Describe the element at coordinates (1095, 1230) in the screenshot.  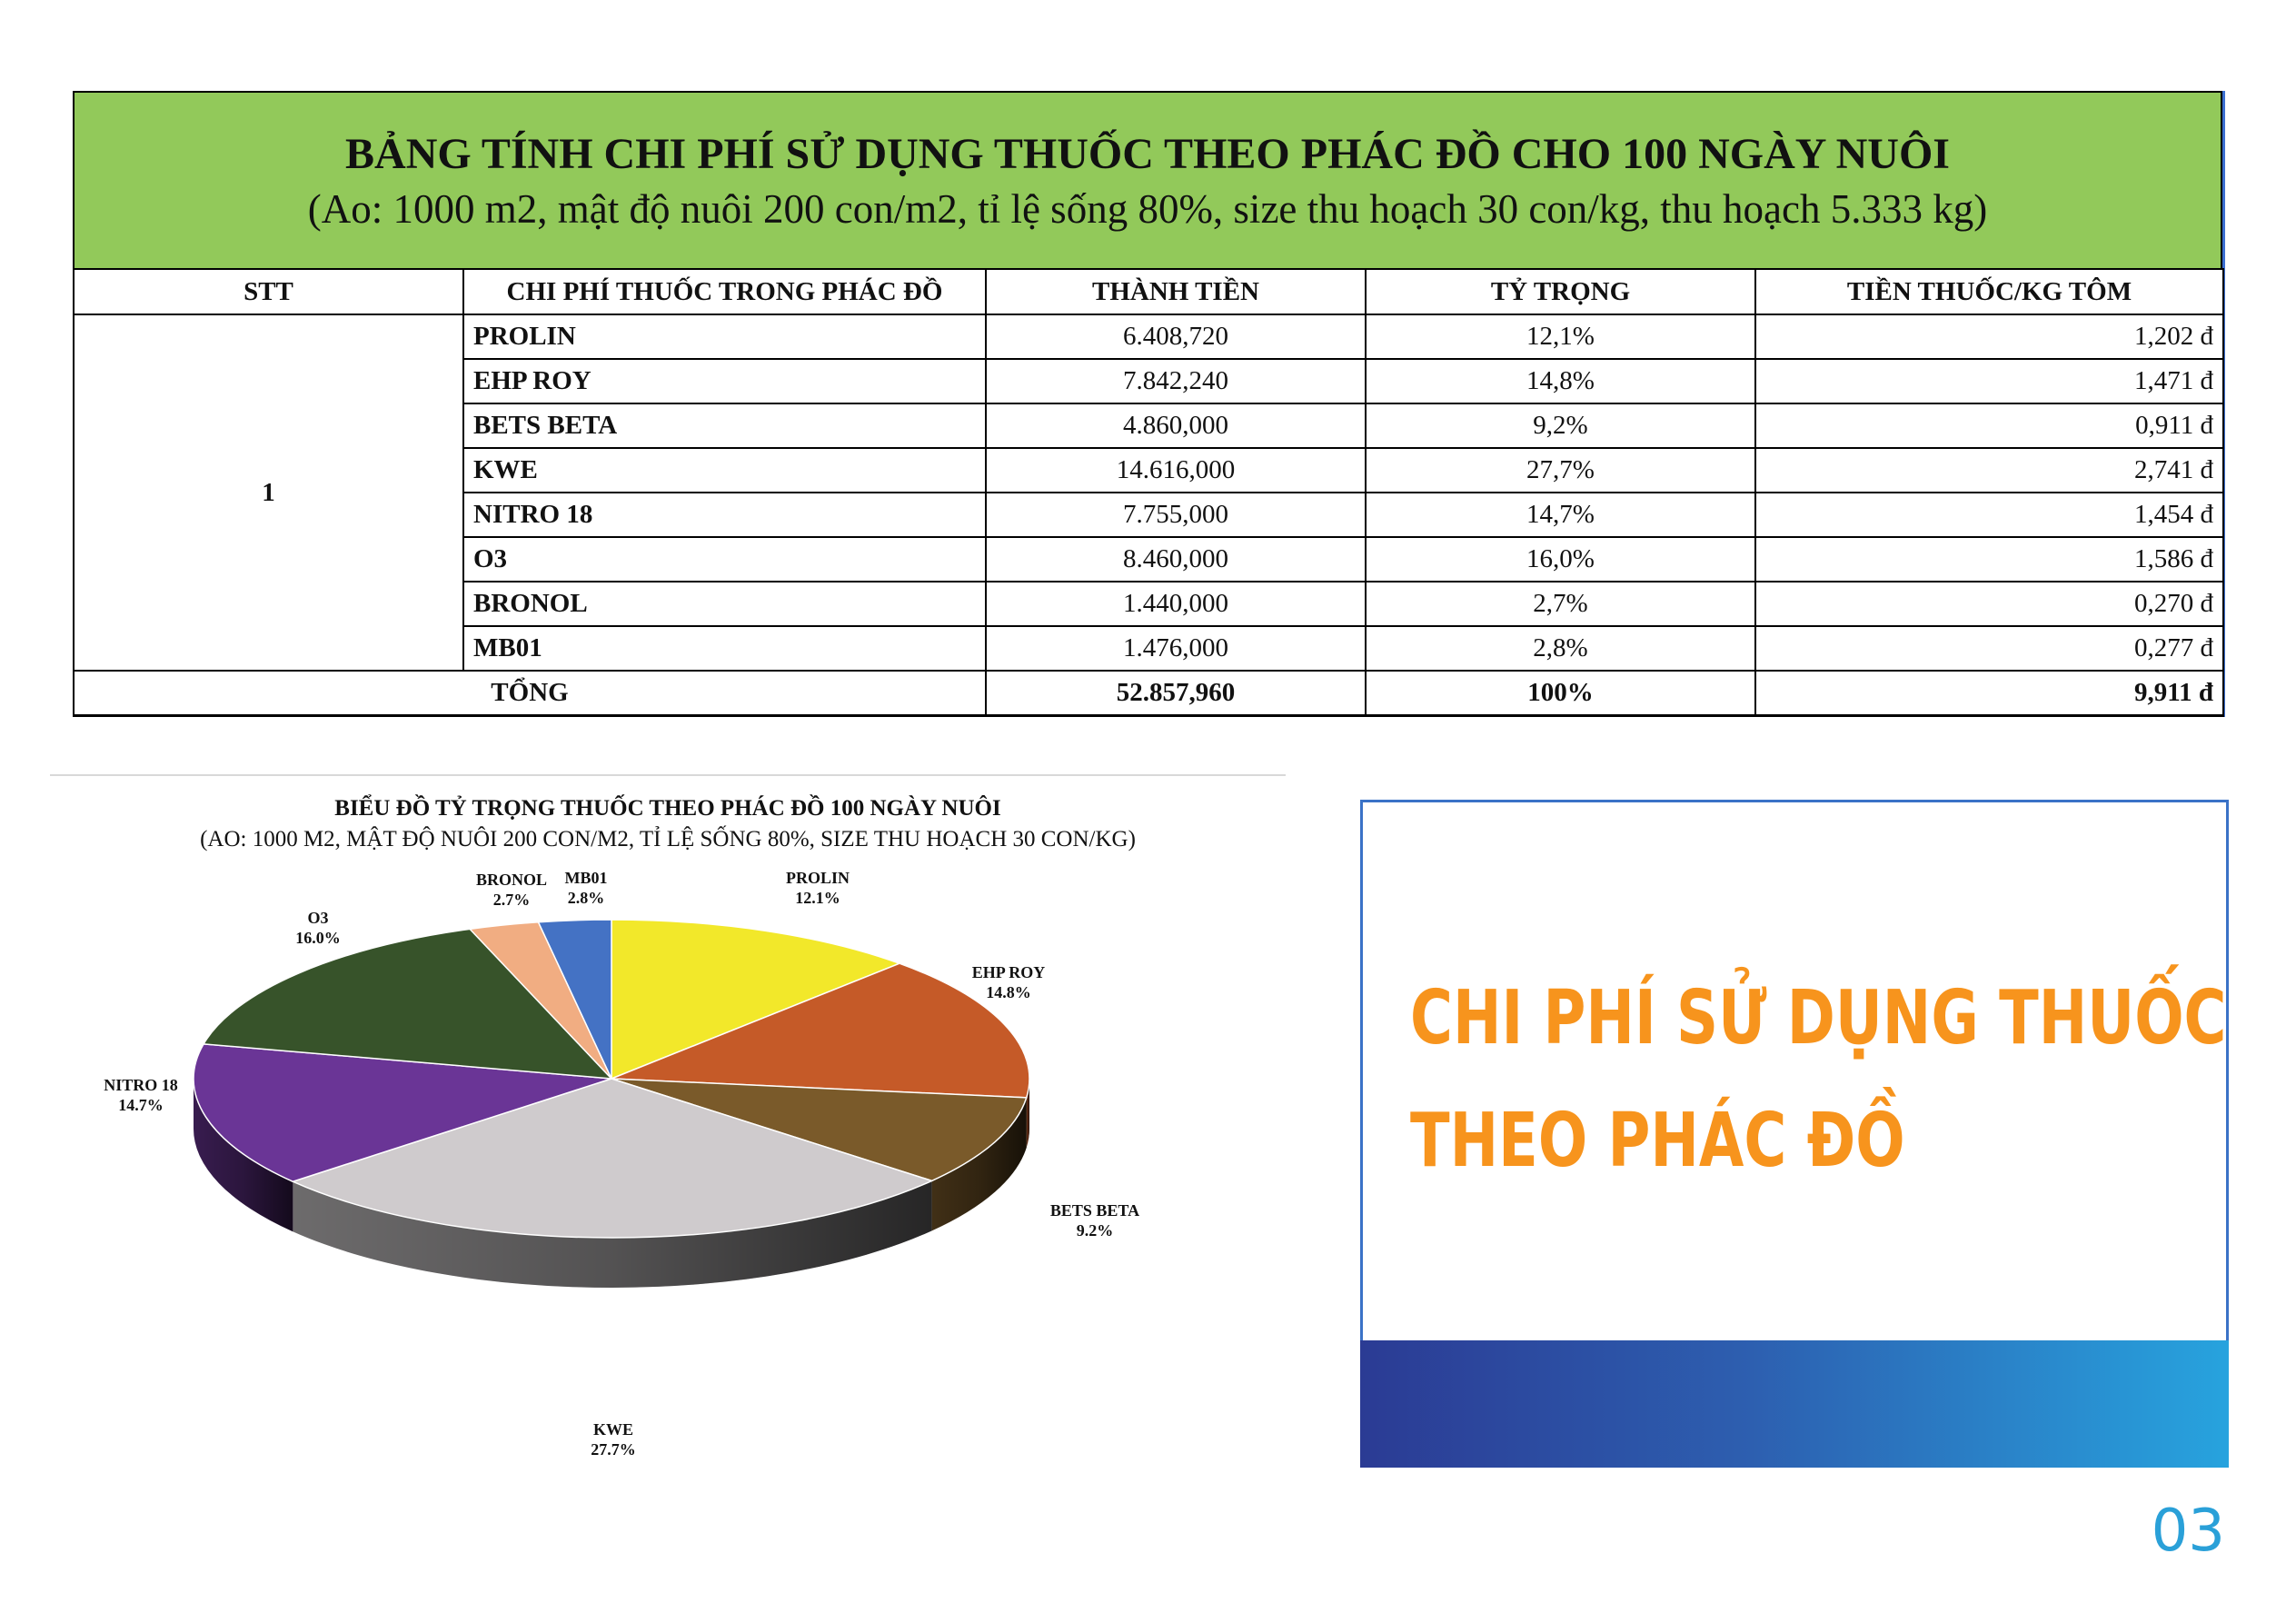
I see `pie-label-value: 9.2%` at that location.